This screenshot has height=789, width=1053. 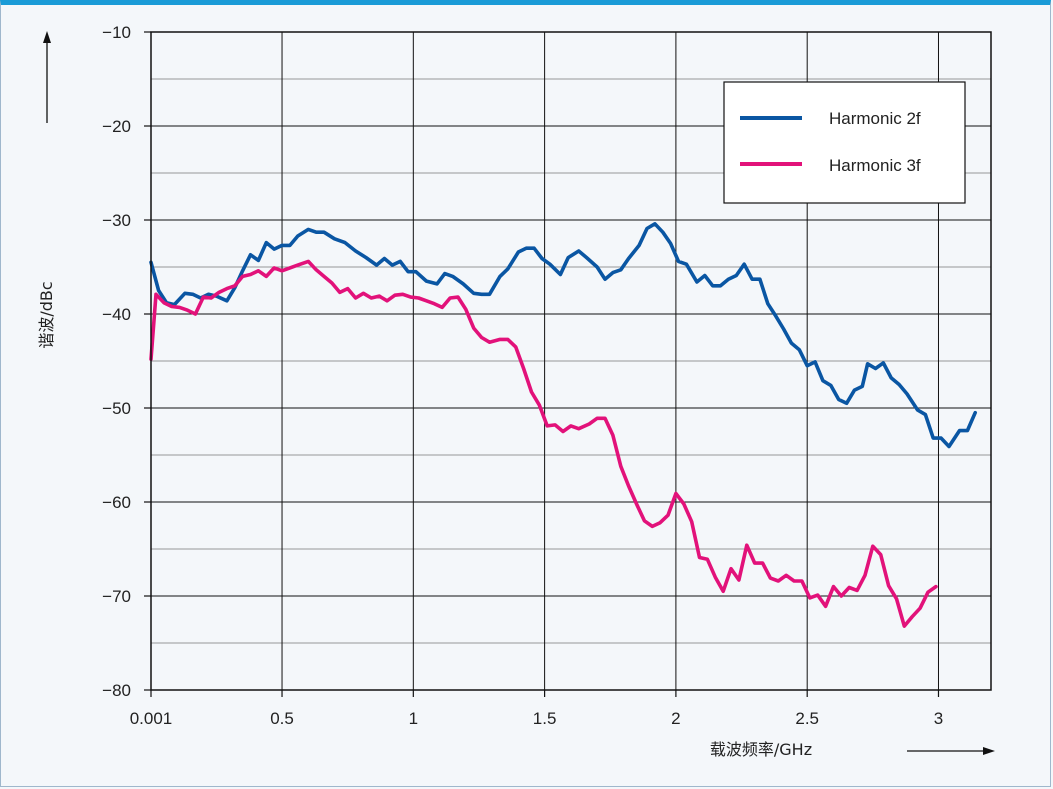 What do you see at coordinates (116, 408) in the screenshot?
I see `y-tick-label: −50` at bounding box center [116, 408].